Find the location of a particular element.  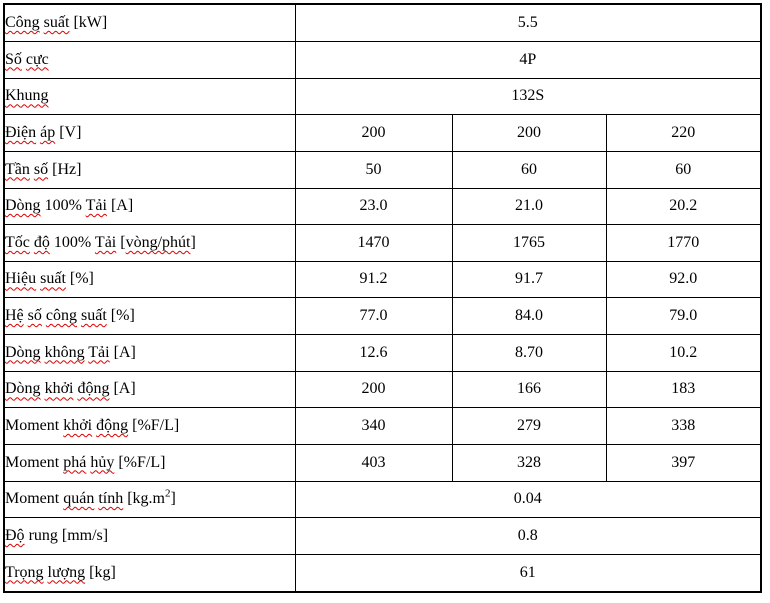

value-cell: 91.7 is located at coordinates (529, 279).